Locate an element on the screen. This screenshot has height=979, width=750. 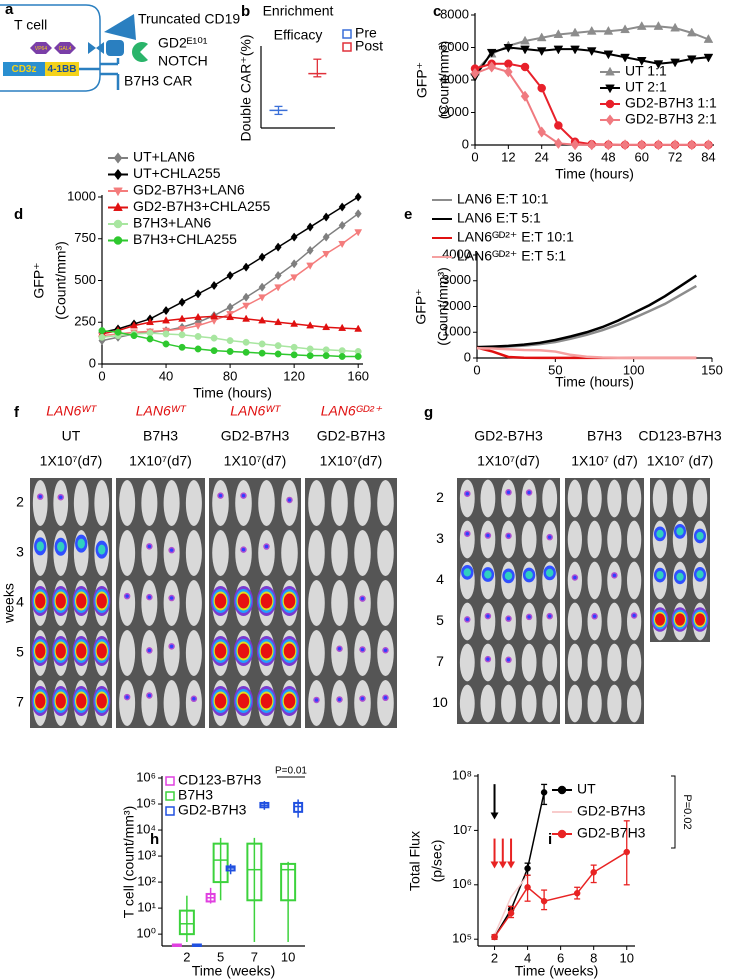
y-tick-label: 10³ is located at coordinates (146, 855).